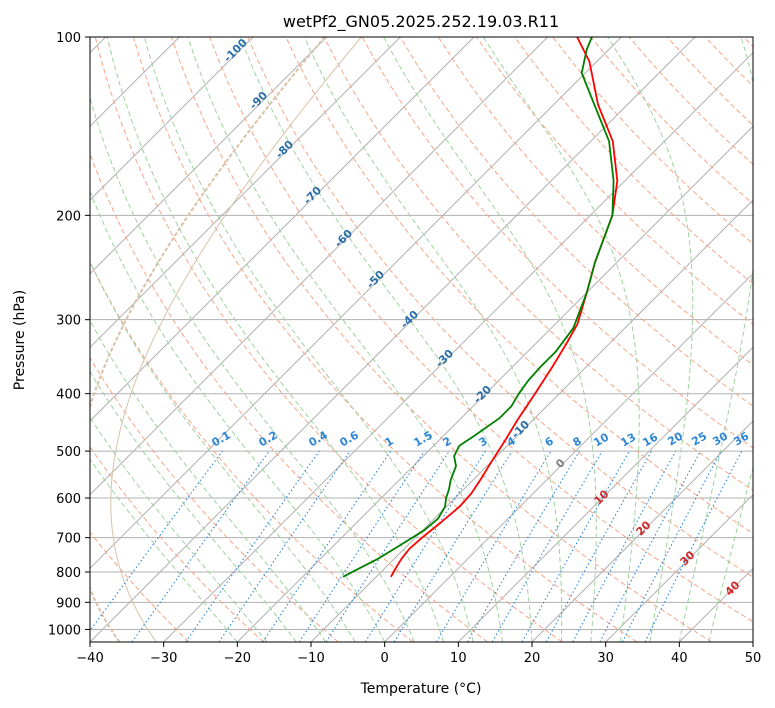  I want to click on x-axis-ticks: −40 −30 −20 −10 0 10 20 30 40 50, so click(418, 654).